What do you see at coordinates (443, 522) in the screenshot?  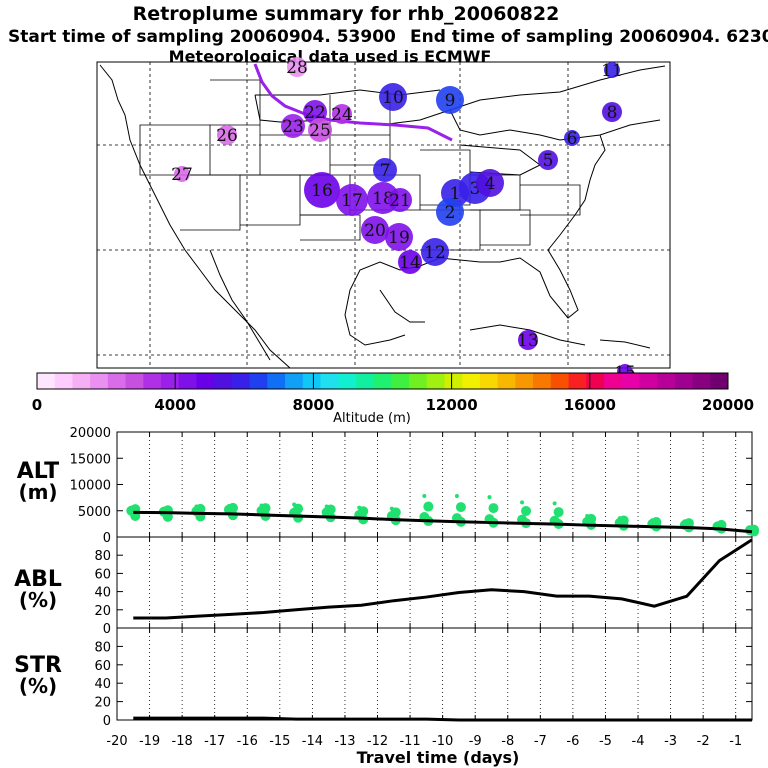 I see `alt-median-line` at bounding box center [443, 522].